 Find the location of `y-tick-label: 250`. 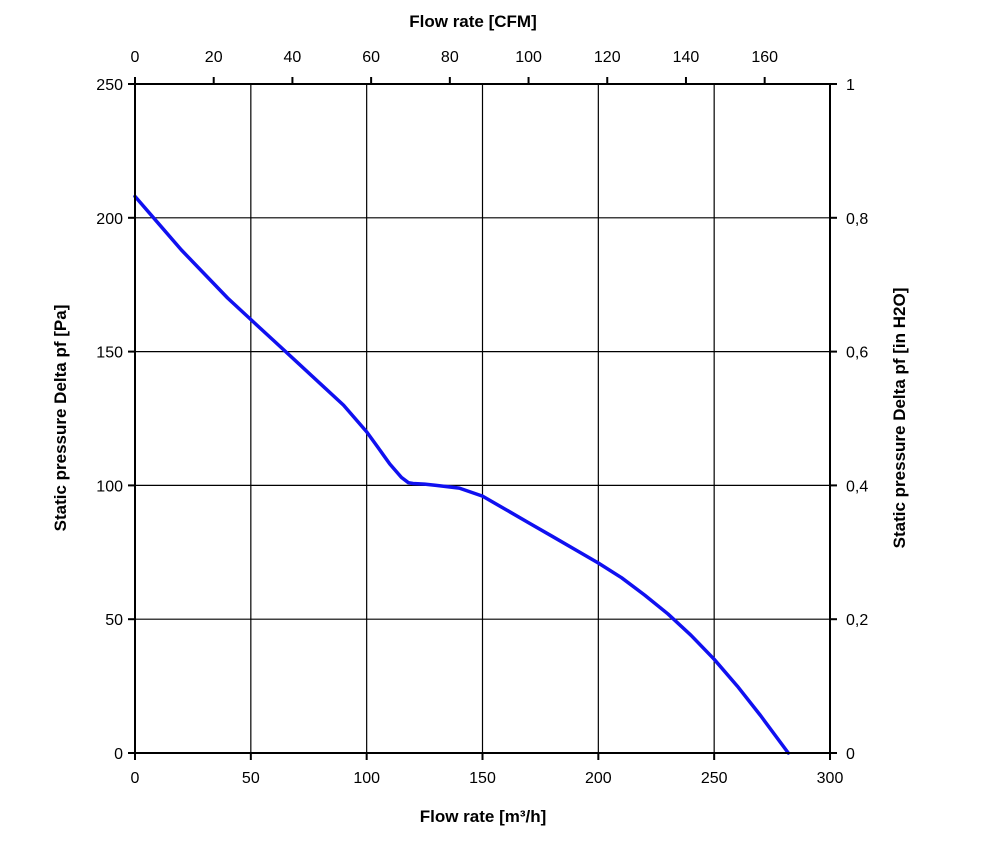

y-tick-label: 250 is located at coordinates (109, 85).